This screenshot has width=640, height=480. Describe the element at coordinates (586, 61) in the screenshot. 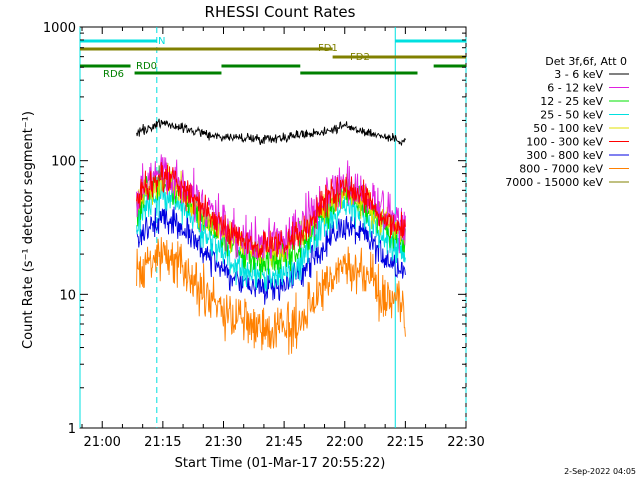

I see `legend-header: Det 3f,6f, Att 0` at that location.